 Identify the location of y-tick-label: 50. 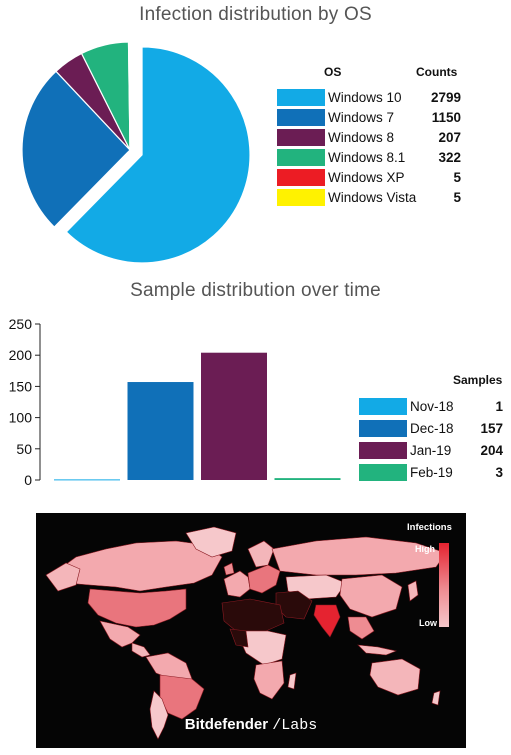
(24, 449).